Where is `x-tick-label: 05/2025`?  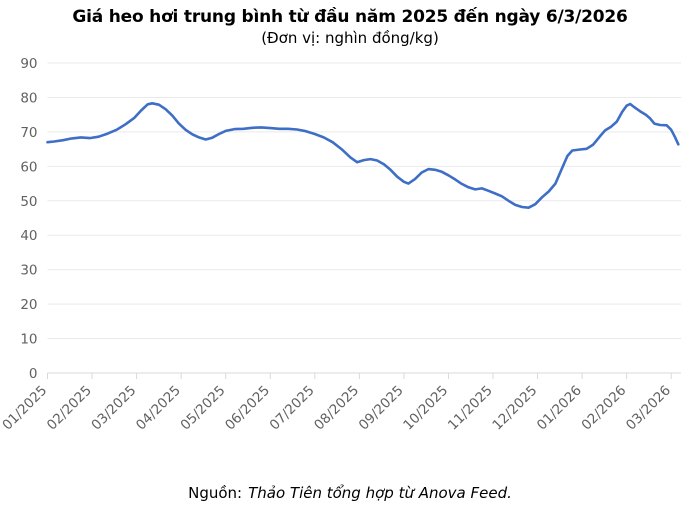
x-tick-label: 05/2025 is located at coordinates (203, 408).